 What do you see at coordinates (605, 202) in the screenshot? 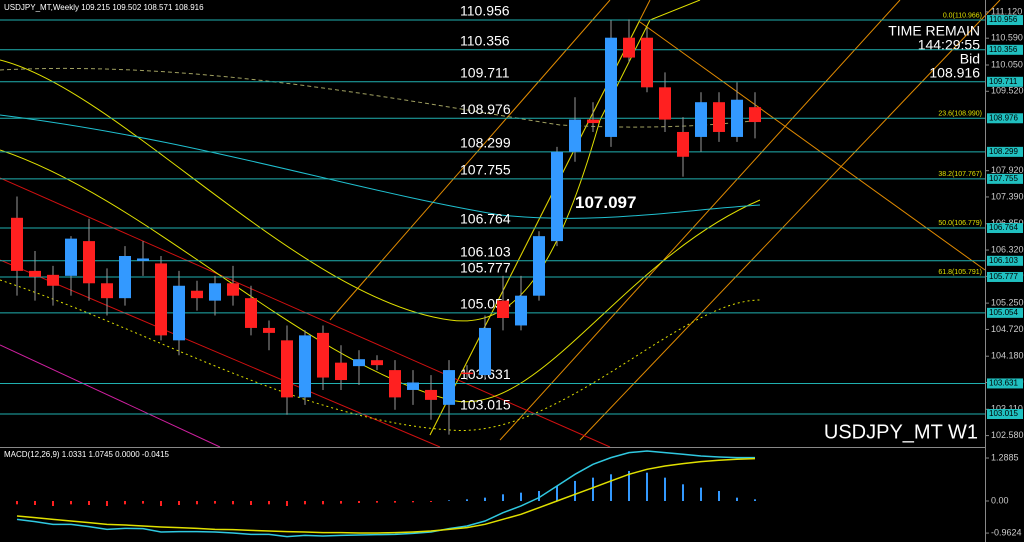
I see `annotation: 107.097` at bounding box center [605, 202].